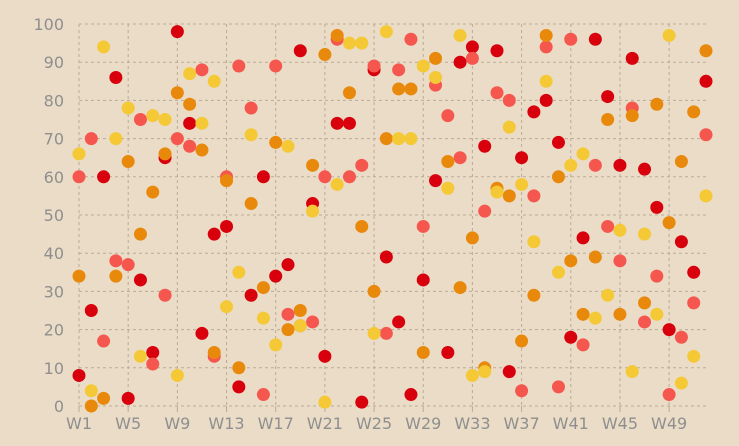 Image resolution: width=739 pixels, height=446 pixels. I want to click on y-axis-ticks: 0 10 20 30 40 50 60 70 80 90 100, so click(48, 215).